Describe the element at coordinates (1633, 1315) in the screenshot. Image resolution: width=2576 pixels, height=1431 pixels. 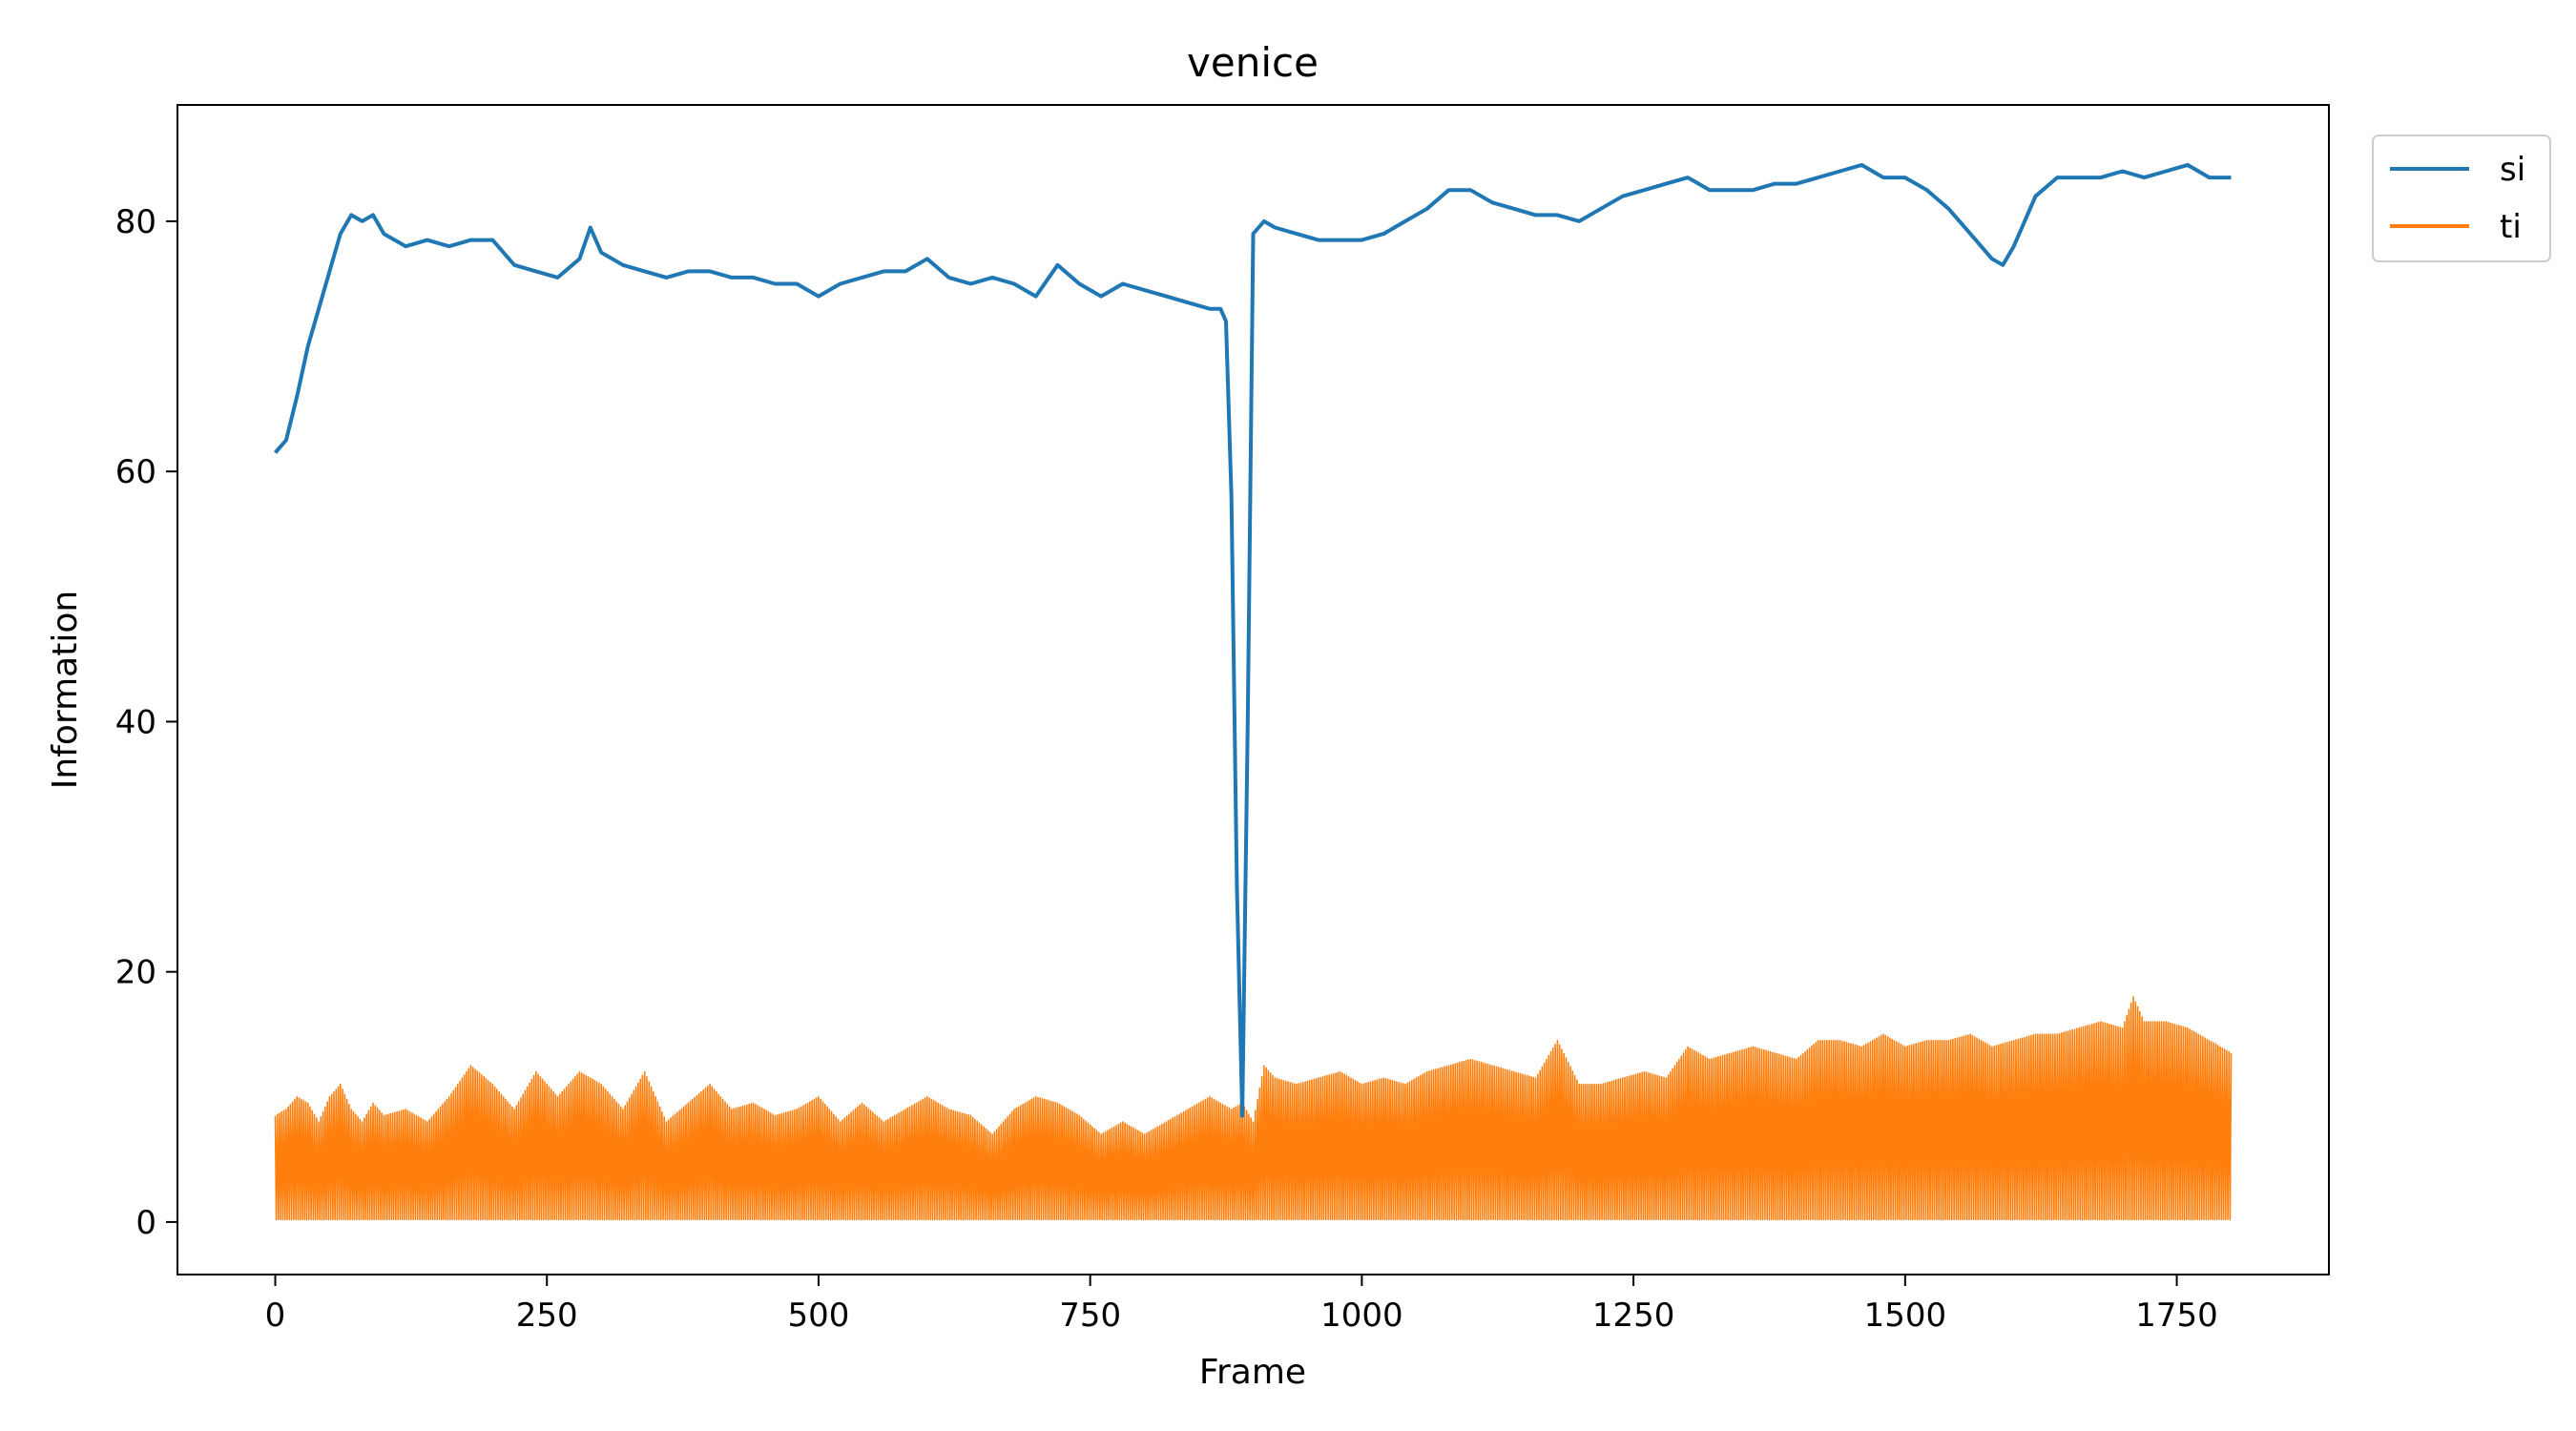
I see `x-tick-label: 1250` at that location.